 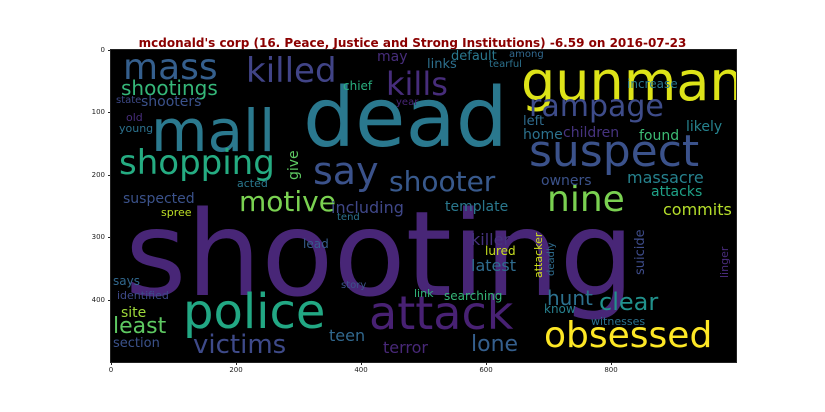 What do you see at coordinates (159, 199) in the screenshot?
I see `word-suspected: suspected` at bounding box center [159, 199].